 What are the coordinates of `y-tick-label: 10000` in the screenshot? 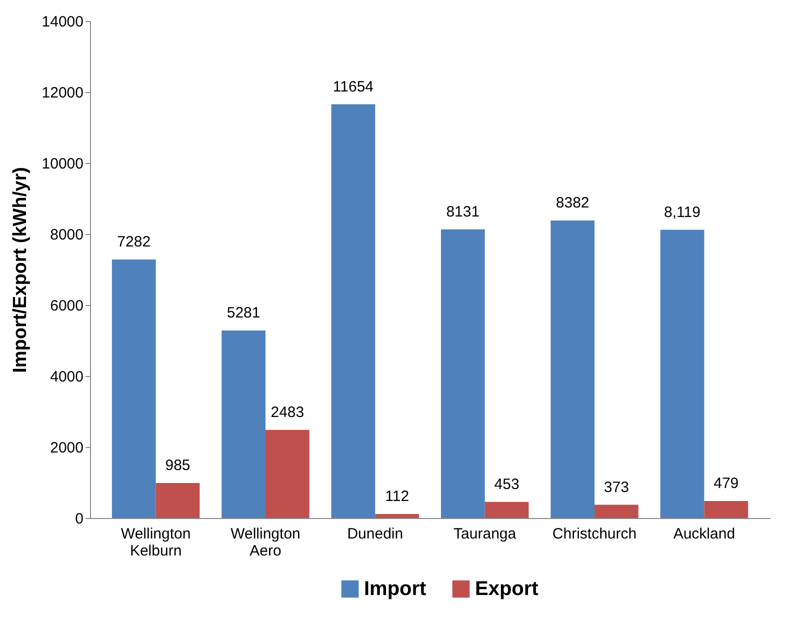 It's located at (63, 164).